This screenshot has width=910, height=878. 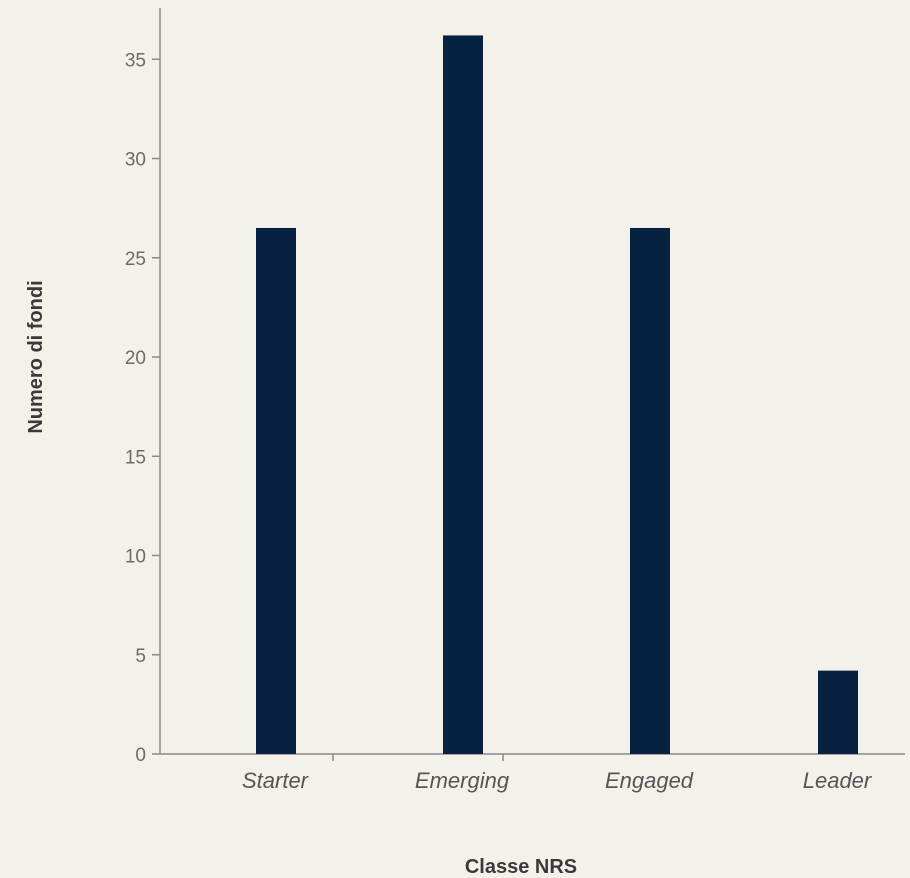 I want to click on bar-starter, so click(x=276, y=491).